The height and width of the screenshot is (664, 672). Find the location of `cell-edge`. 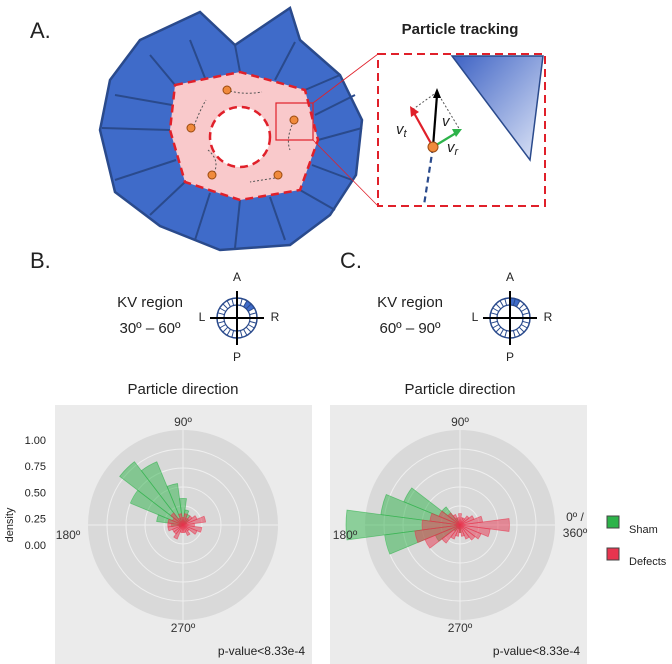

cell-edge is located at coordinates (497, 108).